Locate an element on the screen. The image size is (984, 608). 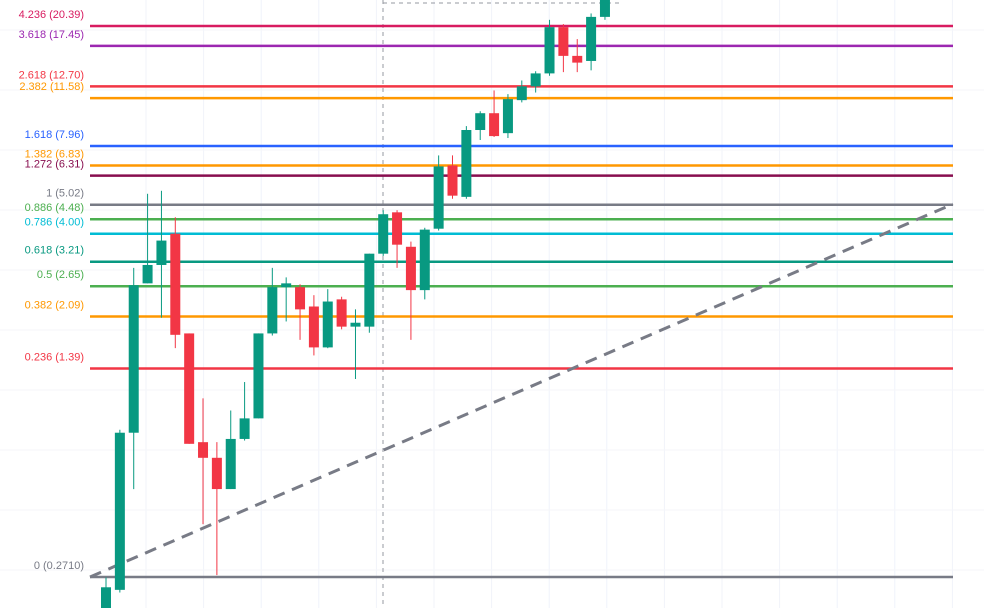
fib-level-label: 4.236 (20.39) is located at coordinates (51, 15).